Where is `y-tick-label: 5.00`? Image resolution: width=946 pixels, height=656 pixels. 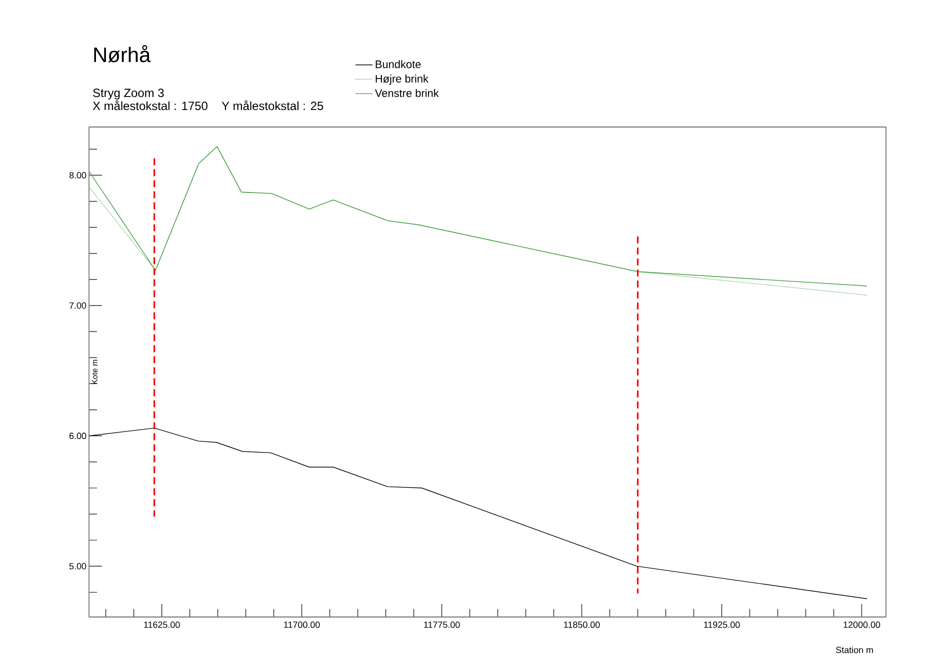
y-tick-label: 5.00 is located at coordinates (77, 566).